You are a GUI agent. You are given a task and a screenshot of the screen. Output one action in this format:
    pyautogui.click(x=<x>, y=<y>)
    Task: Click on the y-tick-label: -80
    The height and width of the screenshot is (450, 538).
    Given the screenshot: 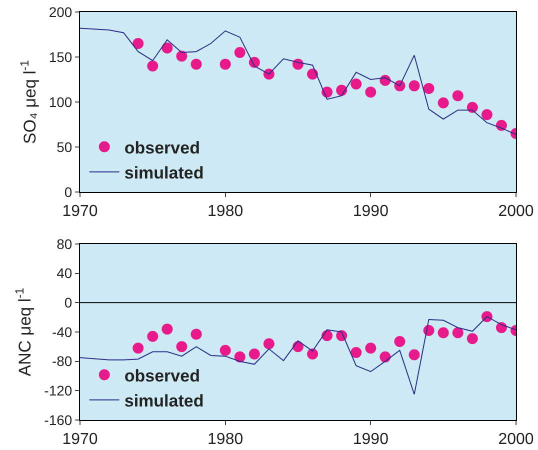 What is the action you would take?
    pyautogui.click(x=62, y=361)
    